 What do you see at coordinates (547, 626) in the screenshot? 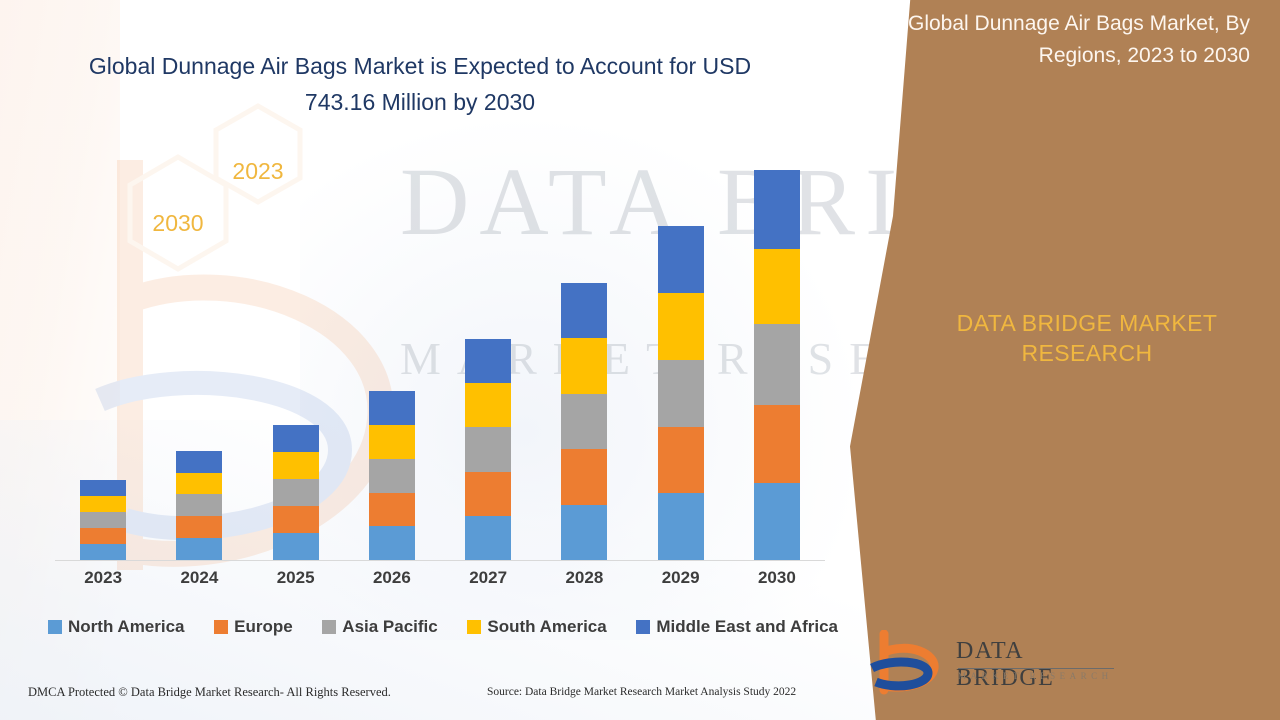
I see `legend-label: South America` at bounding box center [547, 626].